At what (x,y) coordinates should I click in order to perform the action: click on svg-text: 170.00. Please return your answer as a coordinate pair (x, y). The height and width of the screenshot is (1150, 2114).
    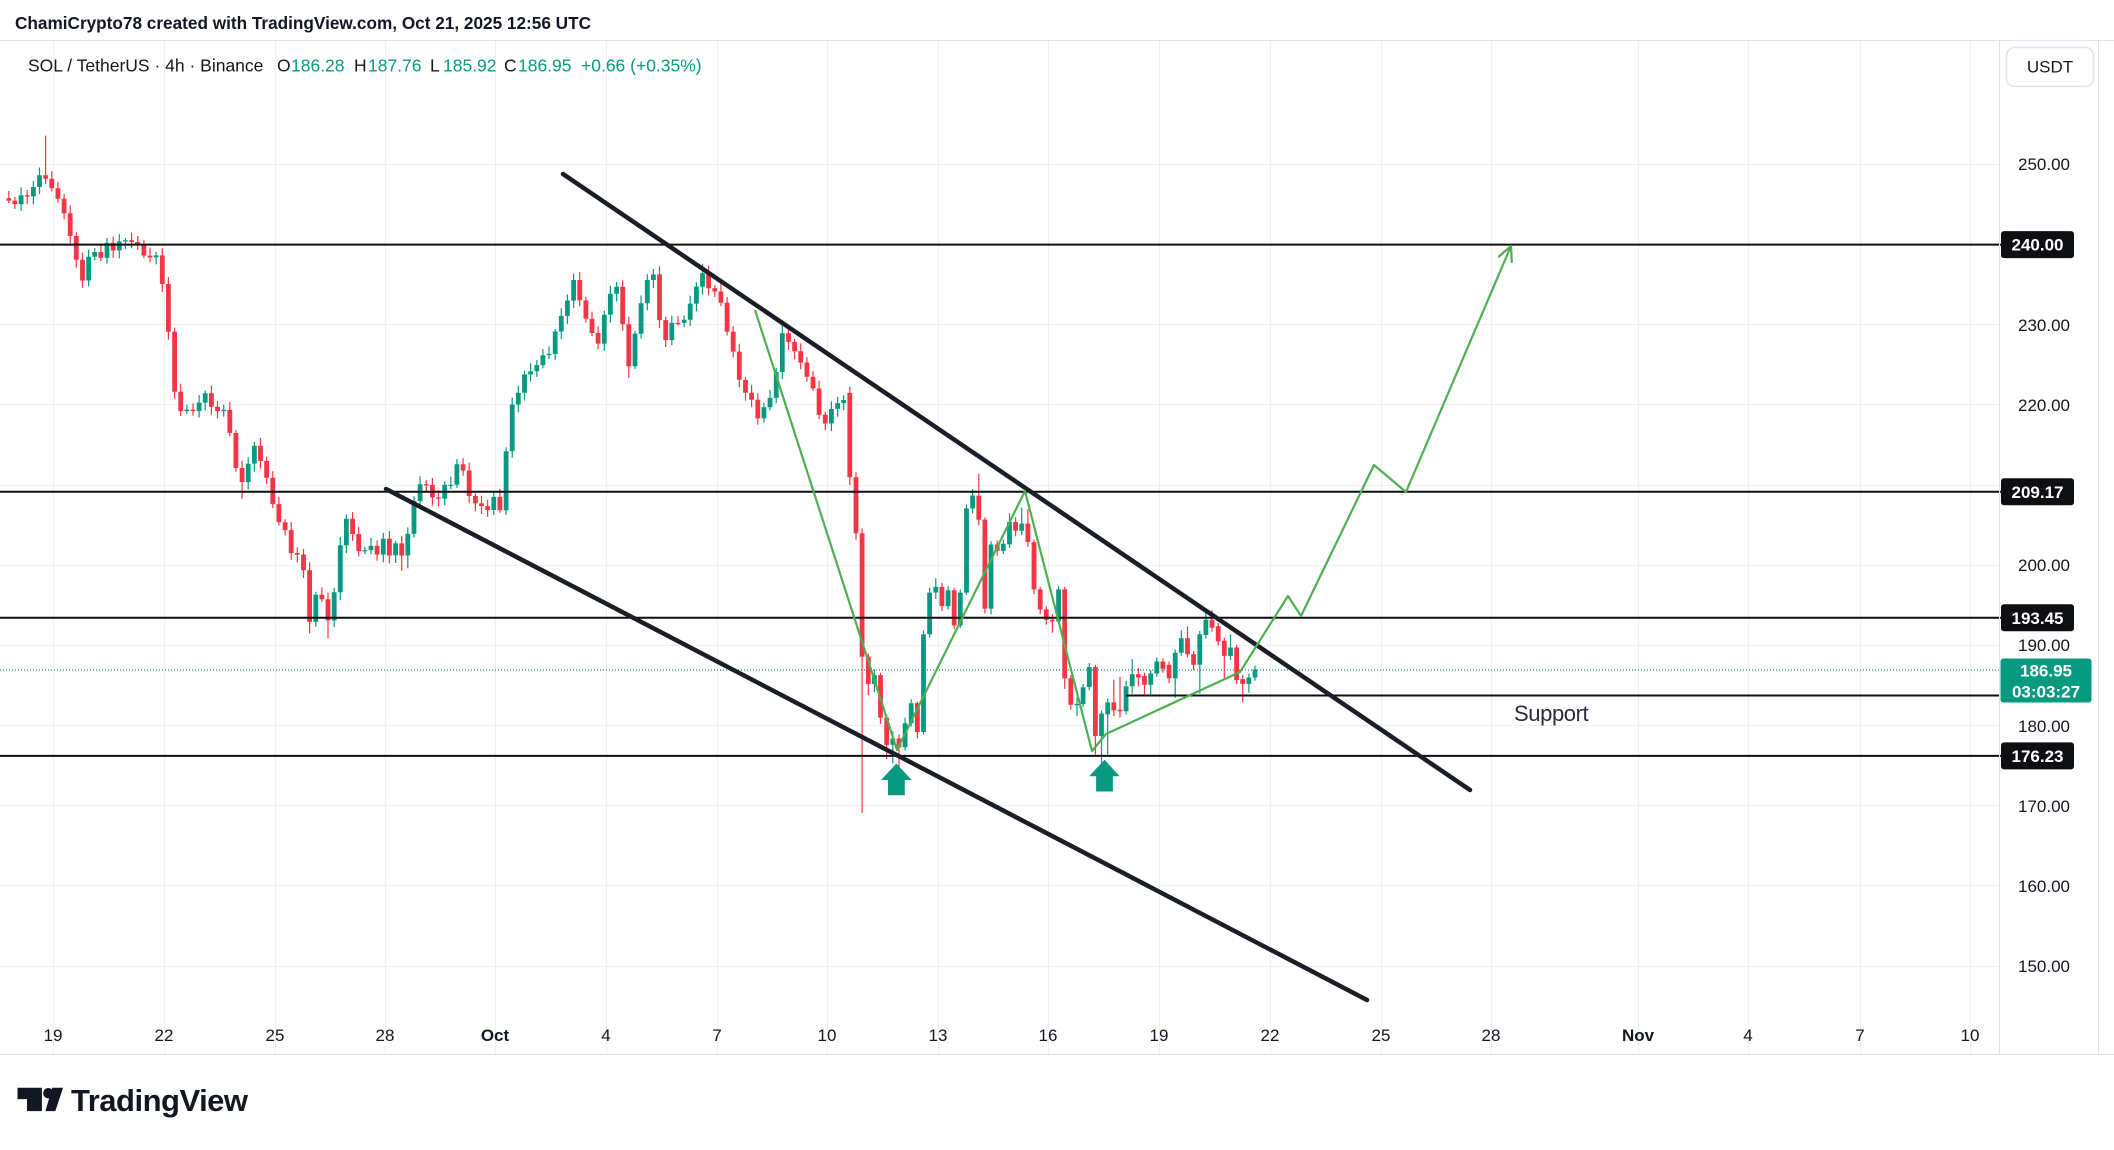
    Looking at the image, I should click on (2044, 806).